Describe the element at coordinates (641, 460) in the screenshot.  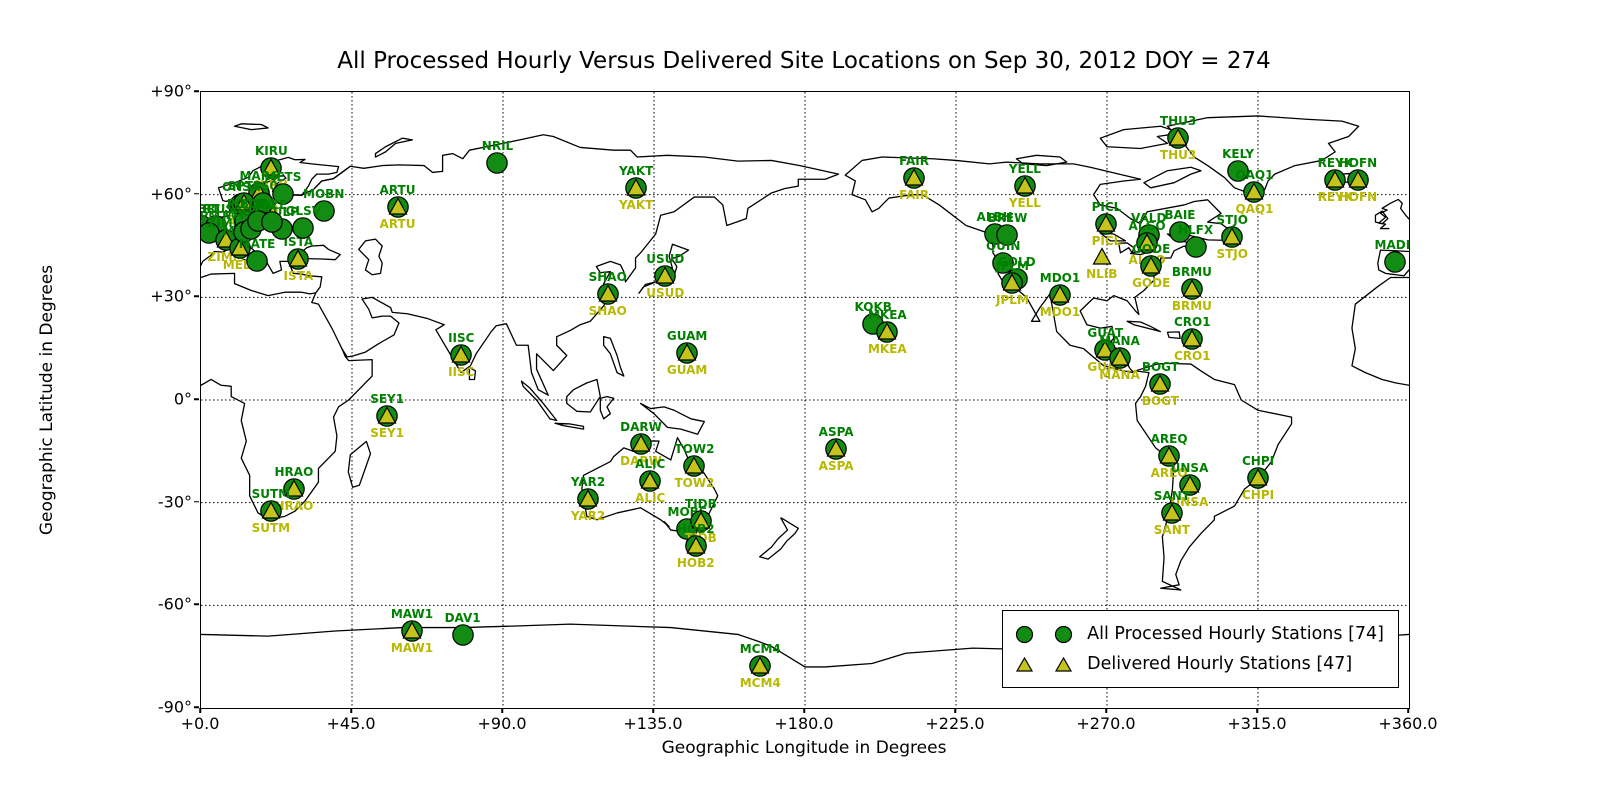
I see `station-label-yellow: DARW` at that location.